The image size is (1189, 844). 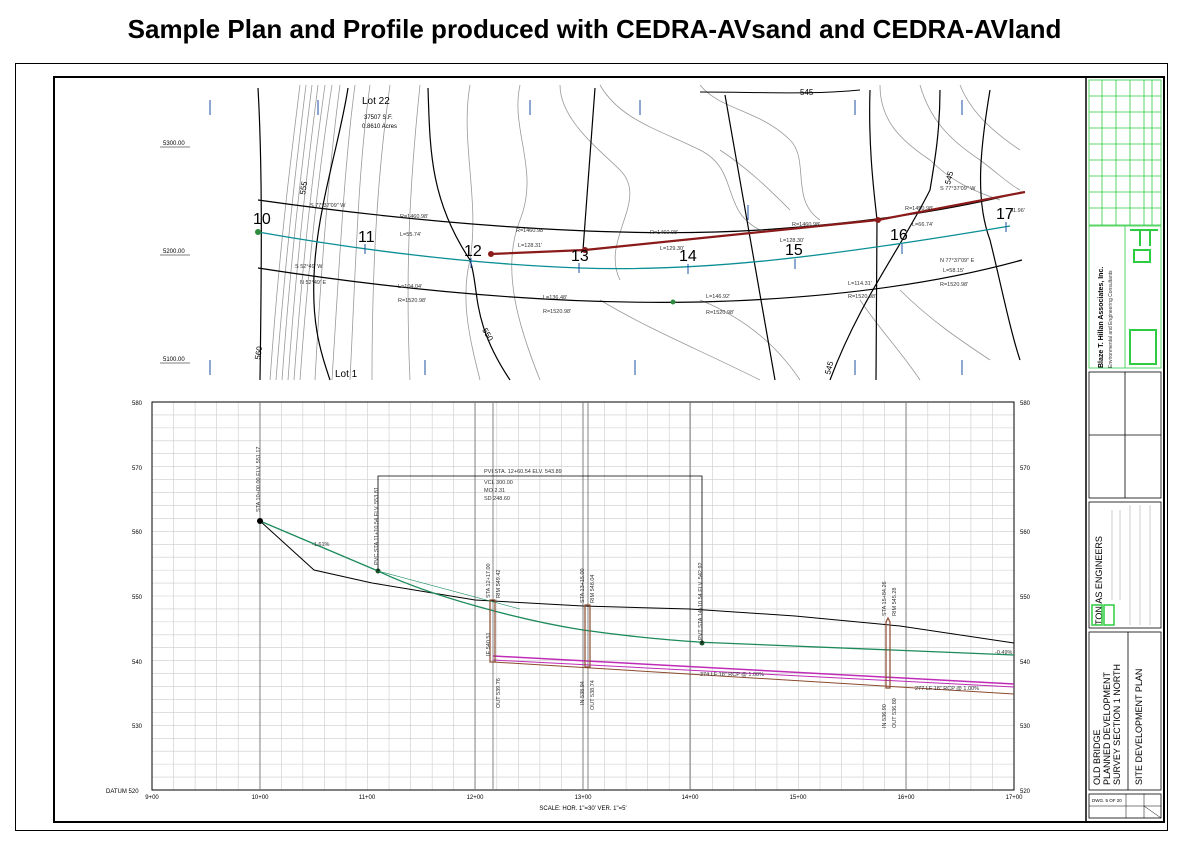 I want to click on firm-name: Blaze T. Hillan Associates, Inc., so click(x=1101, y=317).